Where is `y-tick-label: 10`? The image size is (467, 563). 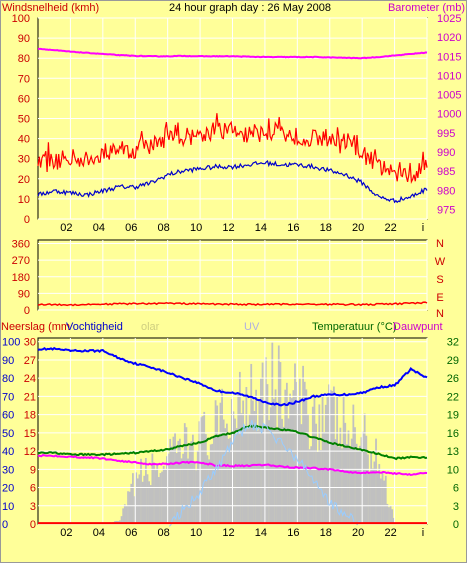 y-tick-label: 10 is located at coordinates (24, 200).